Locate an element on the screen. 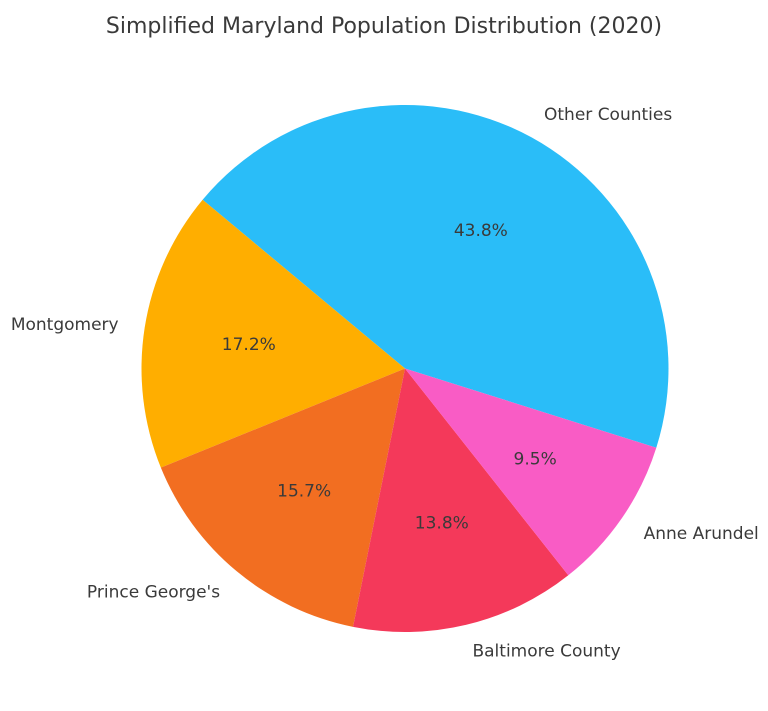  pie-slice-baltimore-county is located at coordinates (461, 500).